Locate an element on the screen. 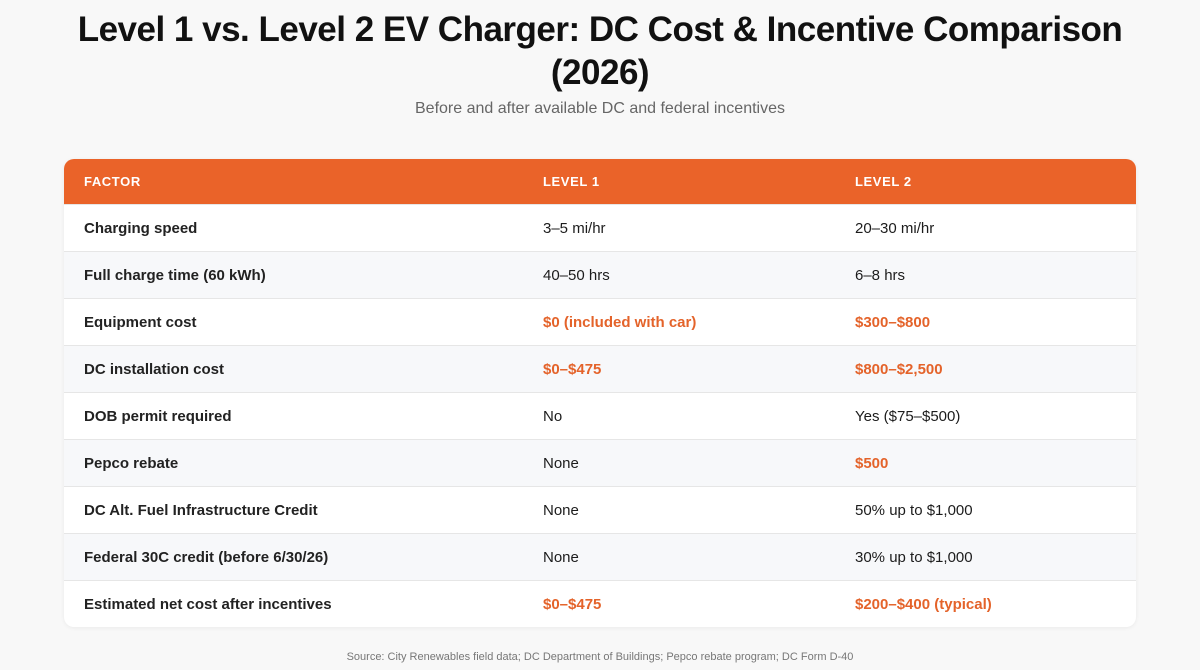  table-row: DOB permit required No Yes ($75–$500) is located at coordinates (600, 416).